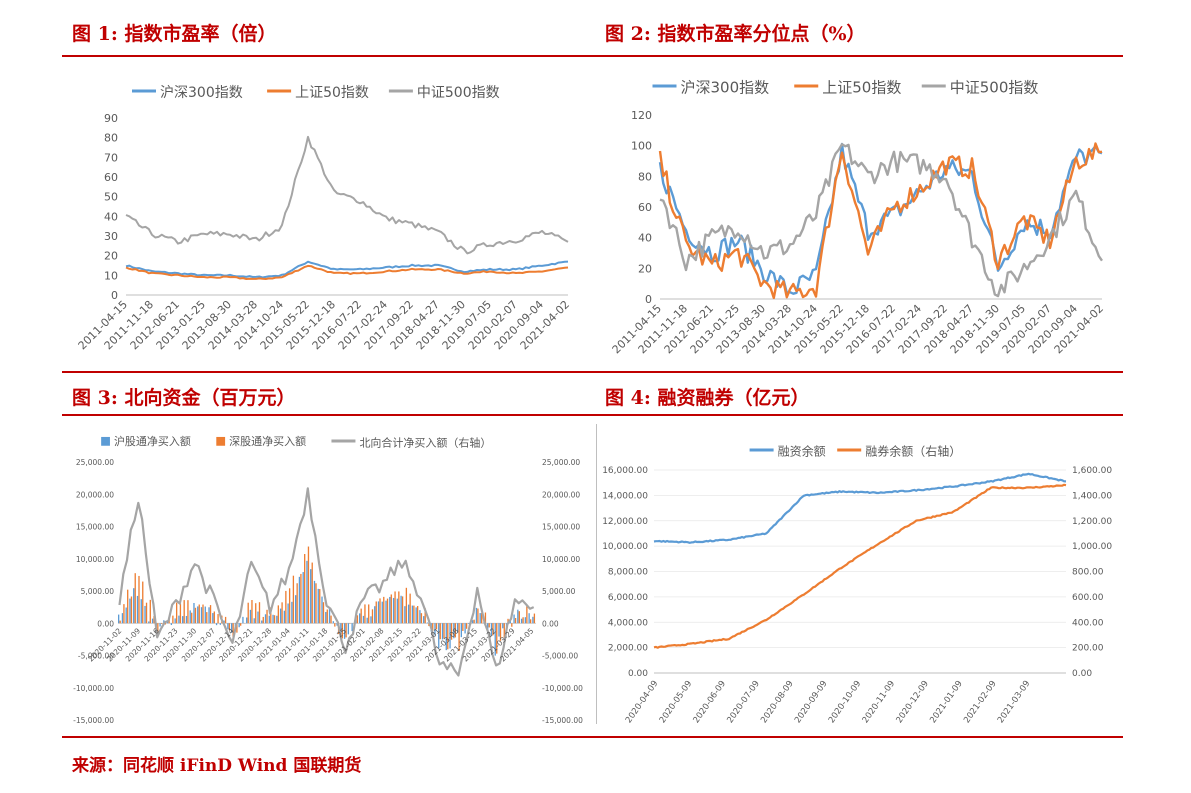 This screenshot has width=1191, height=793. I want to click on chart1-legend-label-0: 沪深300指数, so click(201, 93).